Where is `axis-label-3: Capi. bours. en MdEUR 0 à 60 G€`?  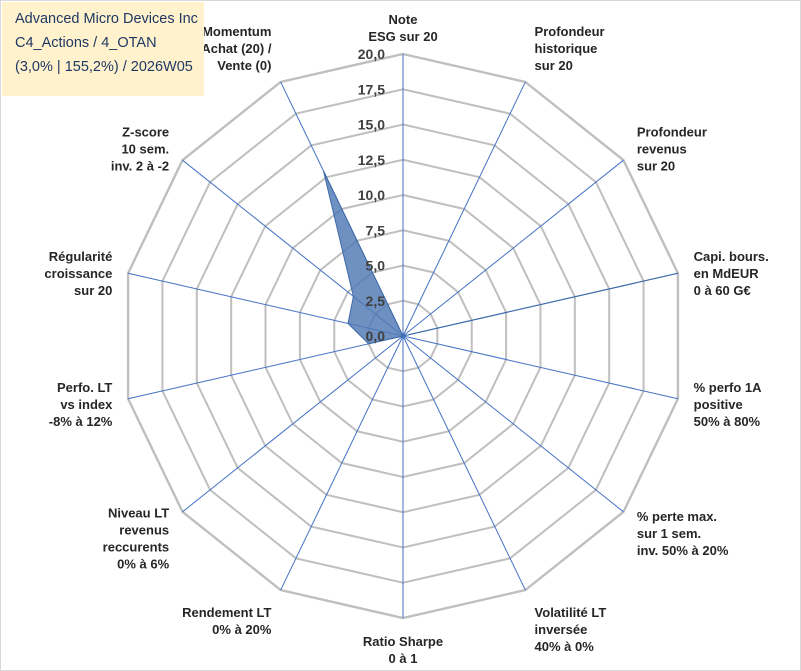 axis-label-3: Capi. bours. en MdEUR 0 à 60 G€ is located at coordinates (731, 273).